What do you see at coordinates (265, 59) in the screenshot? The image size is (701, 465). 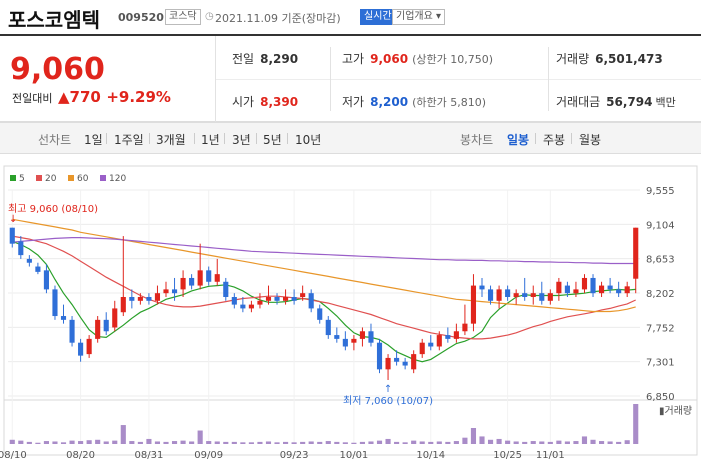 I see `prev-close: 전일 8,290` at bounding box center [265, 59].